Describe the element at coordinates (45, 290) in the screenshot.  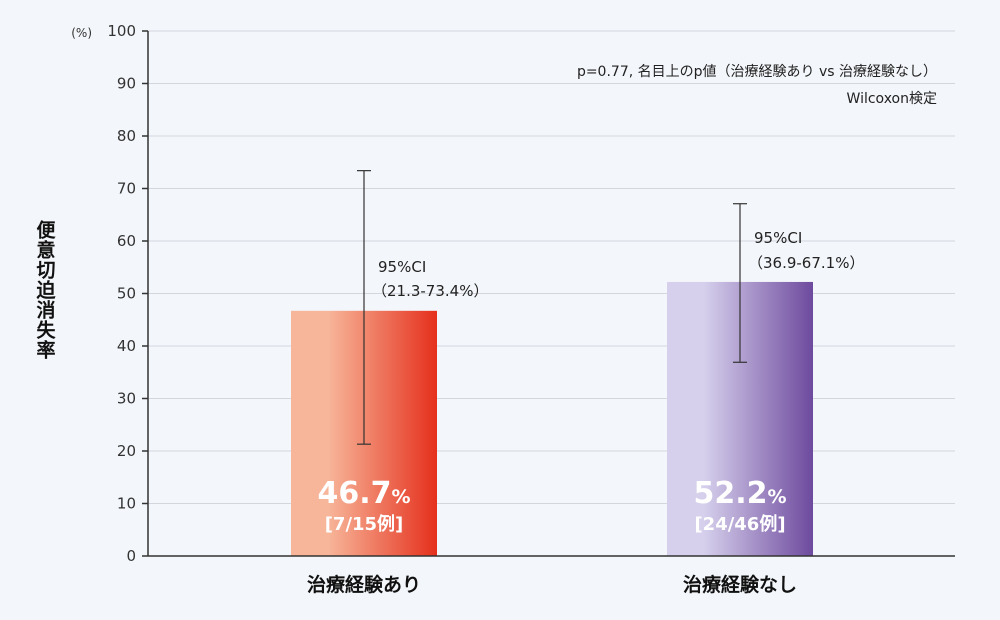
I see `y-axis-label: 便意切迫消失率` at that location.